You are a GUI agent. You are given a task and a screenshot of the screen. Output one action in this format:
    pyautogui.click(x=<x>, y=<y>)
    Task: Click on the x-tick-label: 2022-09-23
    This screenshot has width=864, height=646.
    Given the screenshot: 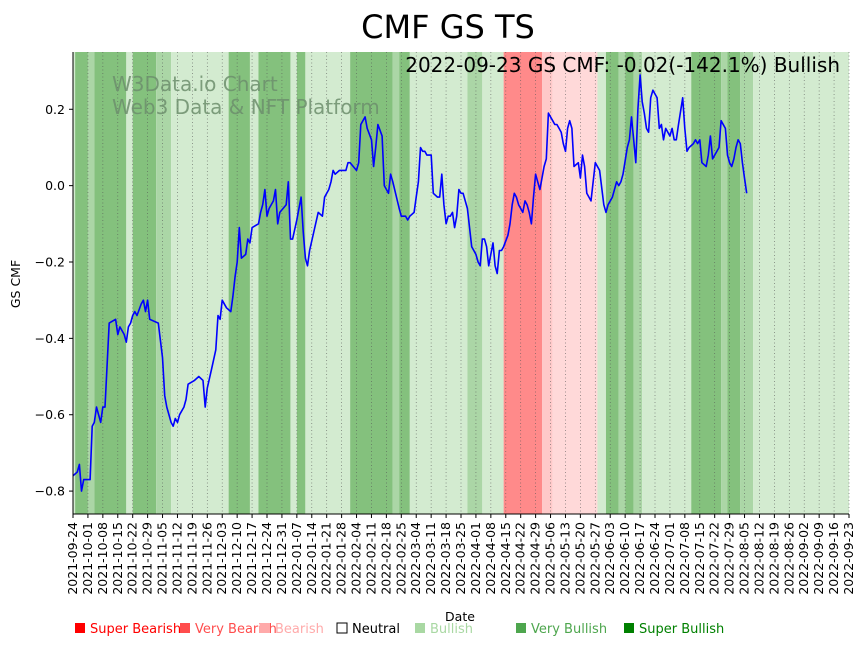 What is the action you would take?
    pyautogui.click(x=848, y=558)
    